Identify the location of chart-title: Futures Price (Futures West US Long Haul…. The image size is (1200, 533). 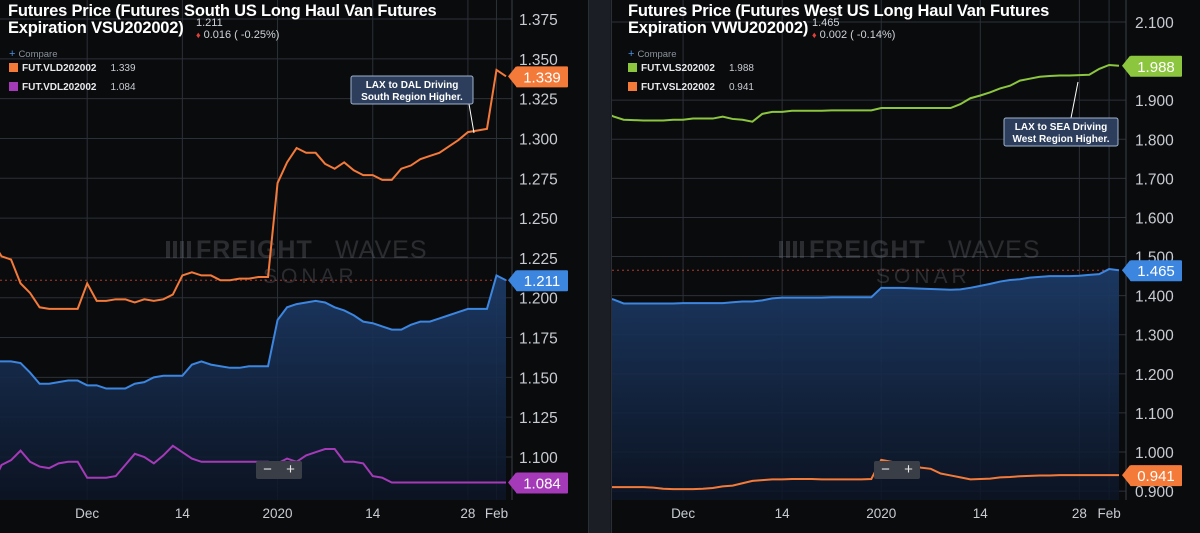
(838, 20).